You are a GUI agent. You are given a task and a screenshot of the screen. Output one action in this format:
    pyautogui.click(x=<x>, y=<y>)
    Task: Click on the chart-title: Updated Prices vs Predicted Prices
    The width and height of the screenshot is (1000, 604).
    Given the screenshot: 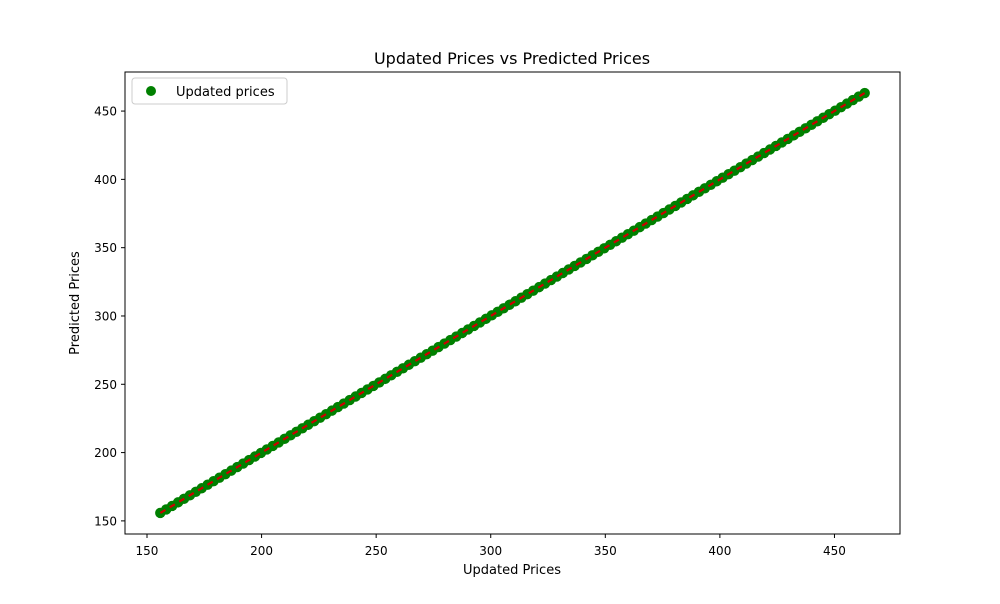 What is the action you would take?
    pyautogui.click(x=512, y=58)
    